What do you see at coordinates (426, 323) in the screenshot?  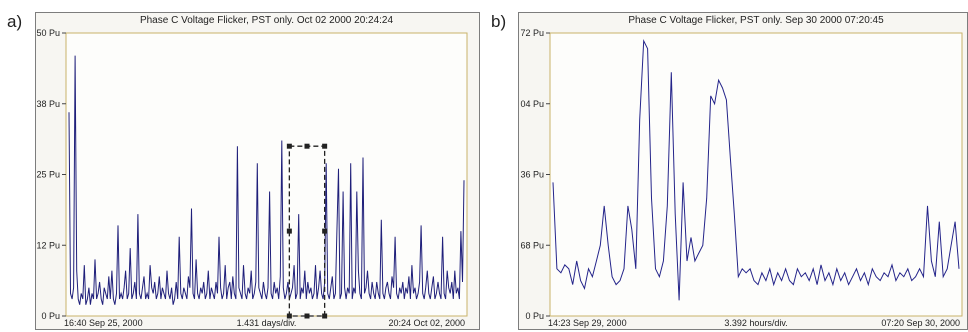 I see `chart-a-x-end-label: 20:24 Oct 02, 2000` at bounding box center [426, 323].